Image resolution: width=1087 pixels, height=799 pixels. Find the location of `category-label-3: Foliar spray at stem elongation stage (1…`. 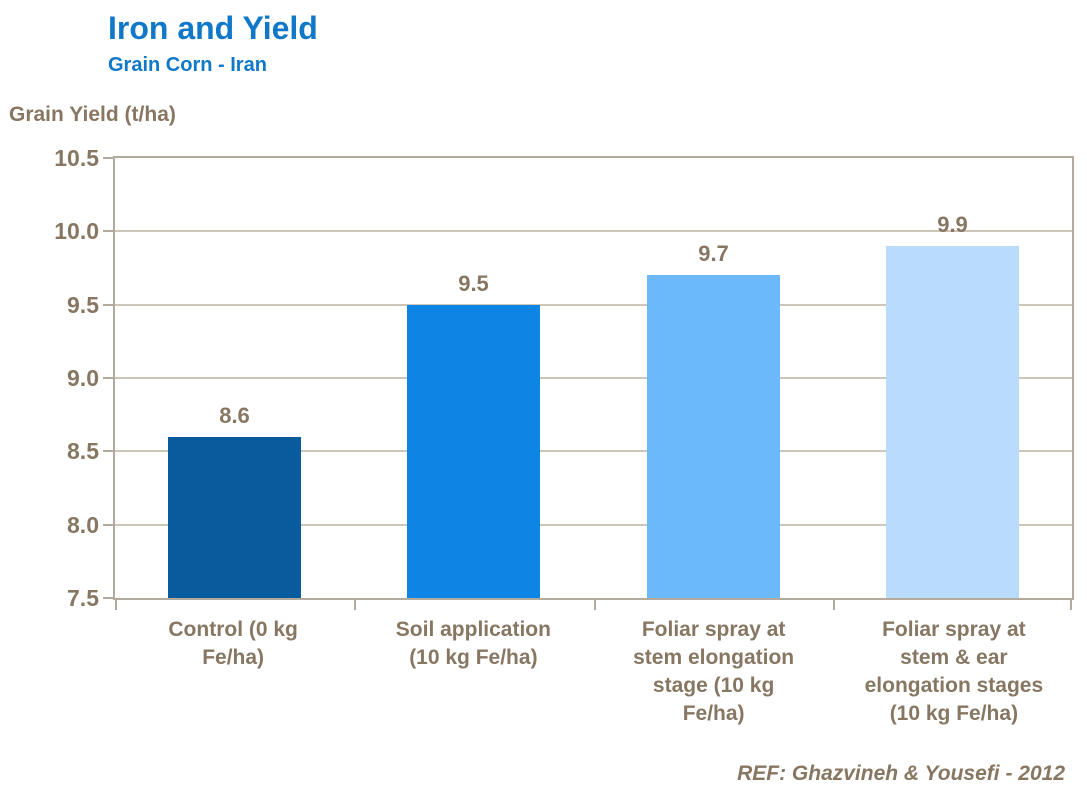

category-label-3: Foliar spray at stem elongation stage (1… is located at coordinates (714, 672).